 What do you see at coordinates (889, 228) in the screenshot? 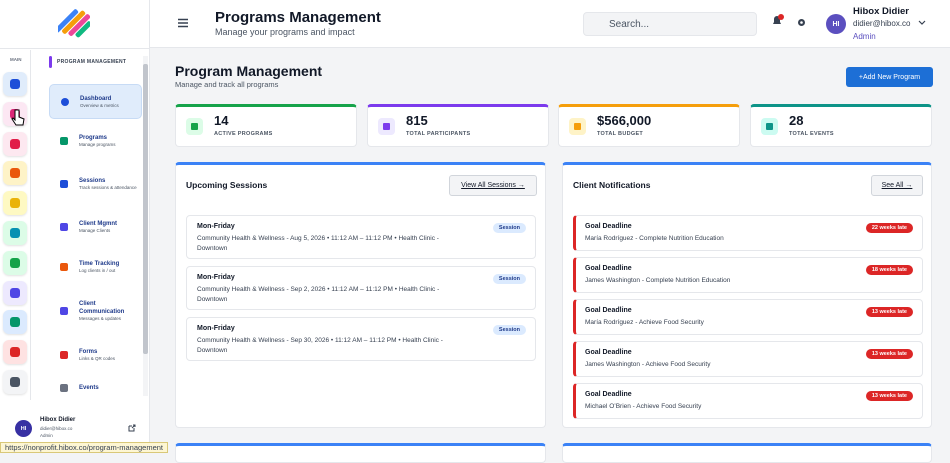
I see `late-badge: 22 weeks late` at bounding box center [889, 228].